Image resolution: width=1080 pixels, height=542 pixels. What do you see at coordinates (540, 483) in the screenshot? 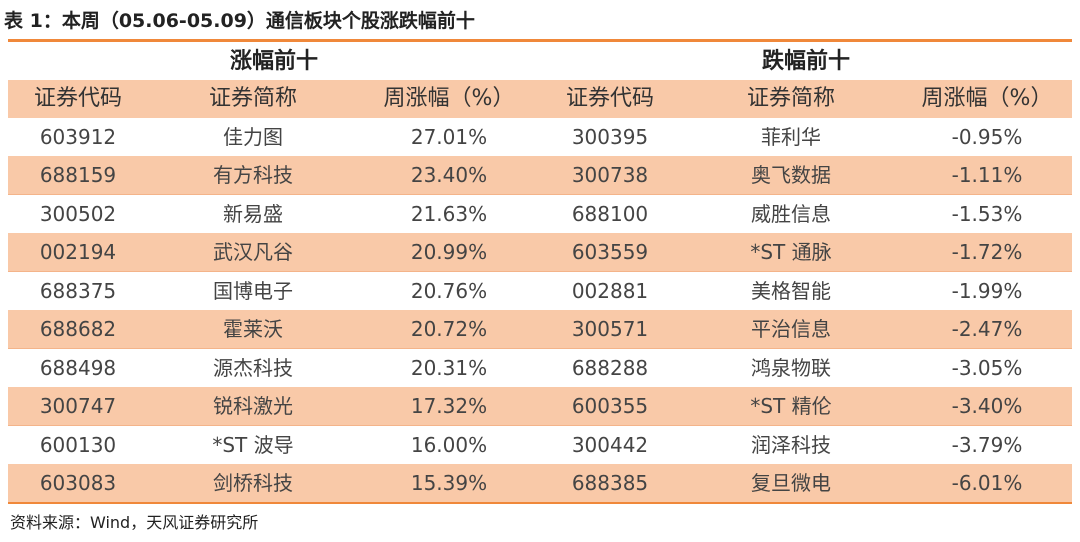
I see `table-row: 603083 剑桥科技 15.39% 688385 复旦微电 -6.01%` at bounding box center [540, 483].